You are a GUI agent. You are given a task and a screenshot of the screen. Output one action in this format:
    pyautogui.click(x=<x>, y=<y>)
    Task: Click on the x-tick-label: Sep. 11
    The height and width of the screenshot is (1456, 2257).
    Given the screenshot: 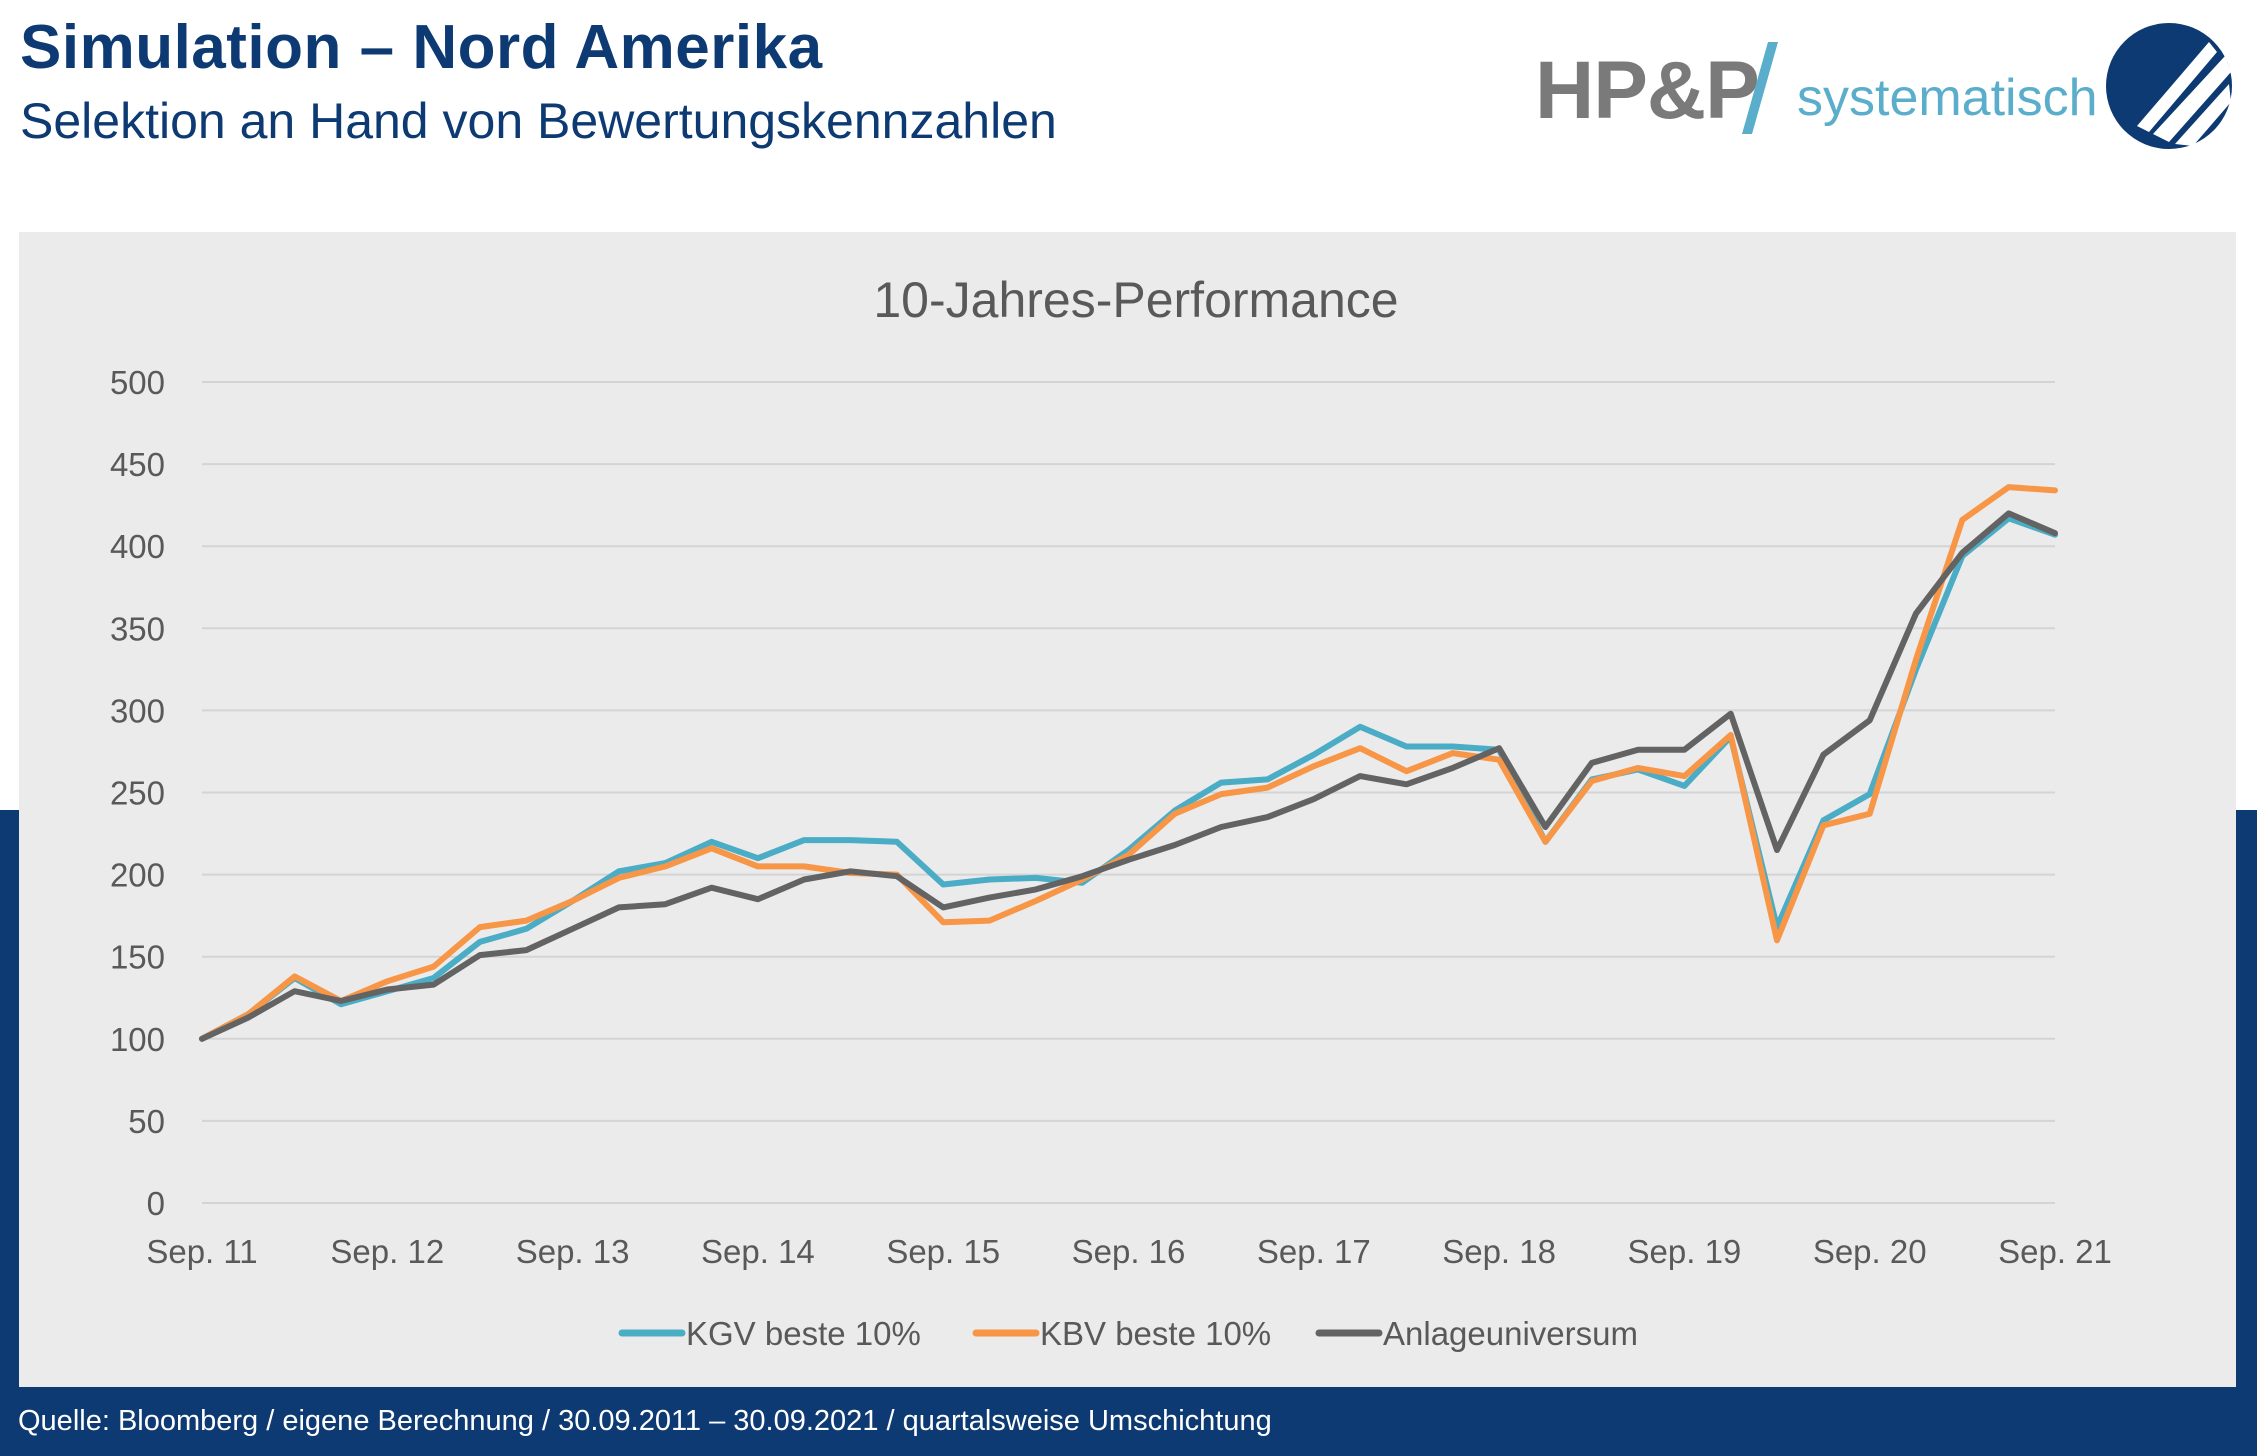 What is the action you would take?
    pyautogui.click(x=201, y=1251)
    